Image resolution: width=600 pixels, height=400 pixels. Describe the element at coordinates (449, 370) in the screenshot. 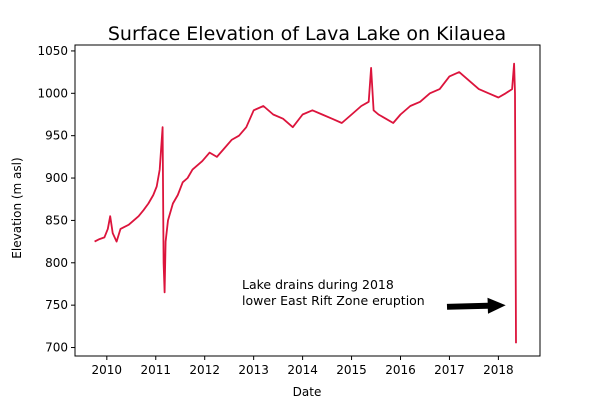

I see `x-tick-label: 2017` at that location.